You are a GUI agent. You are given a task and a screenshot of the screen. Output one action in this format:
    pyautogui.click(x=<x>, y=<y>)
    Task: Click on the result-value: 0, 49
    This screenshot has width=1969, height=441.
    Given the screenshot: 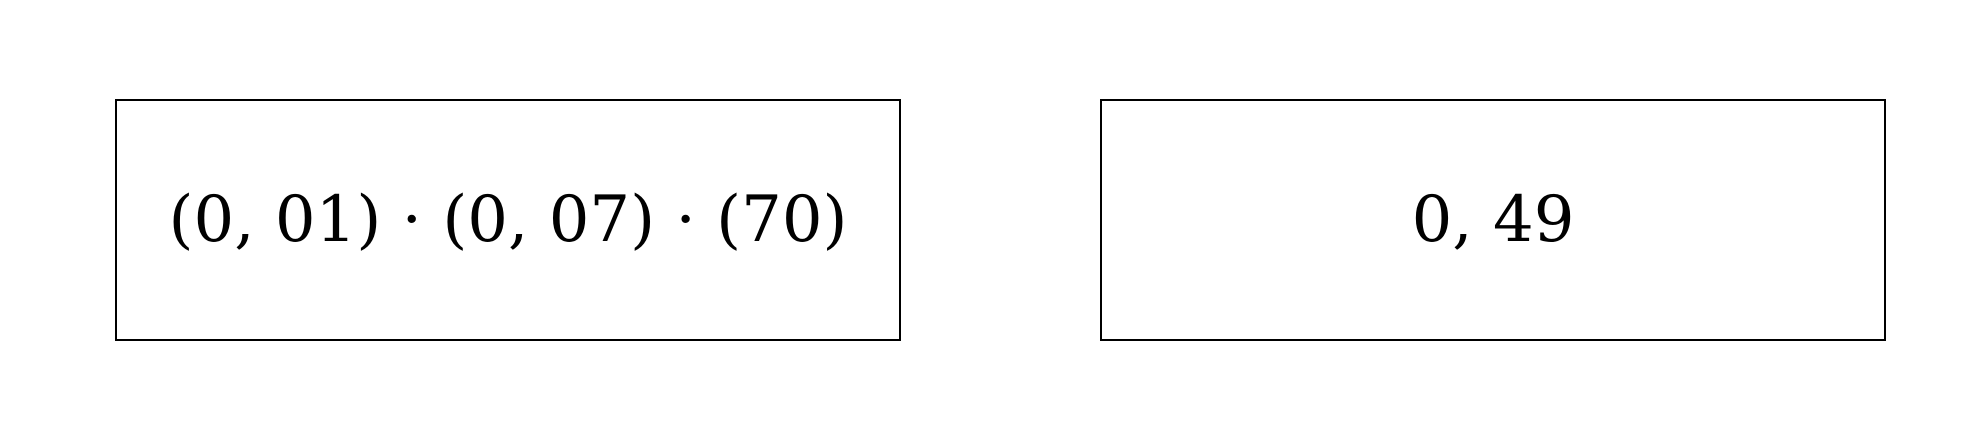 What is the action you would take?
    pyautogui.click(x=1493, y=220)
    